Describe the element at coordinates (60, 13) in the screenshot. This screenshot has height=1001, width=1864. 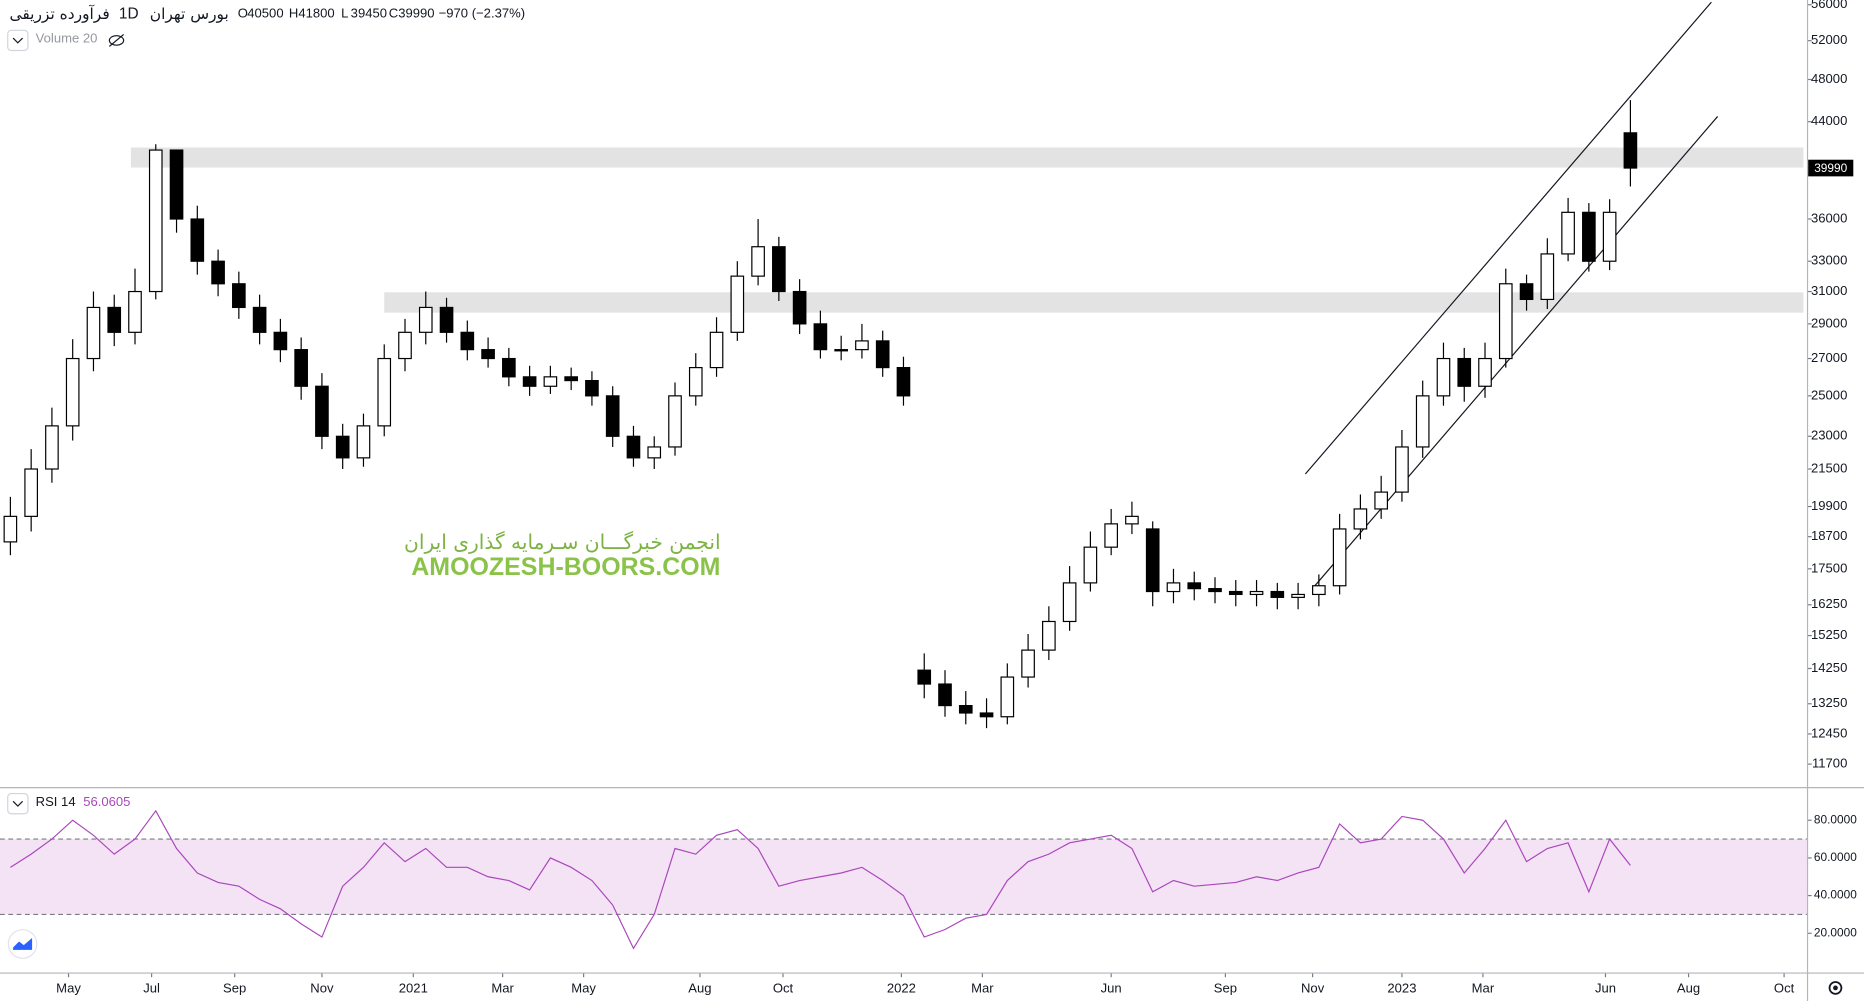
I see `symbol: فرآورده تزریقی` at that location.